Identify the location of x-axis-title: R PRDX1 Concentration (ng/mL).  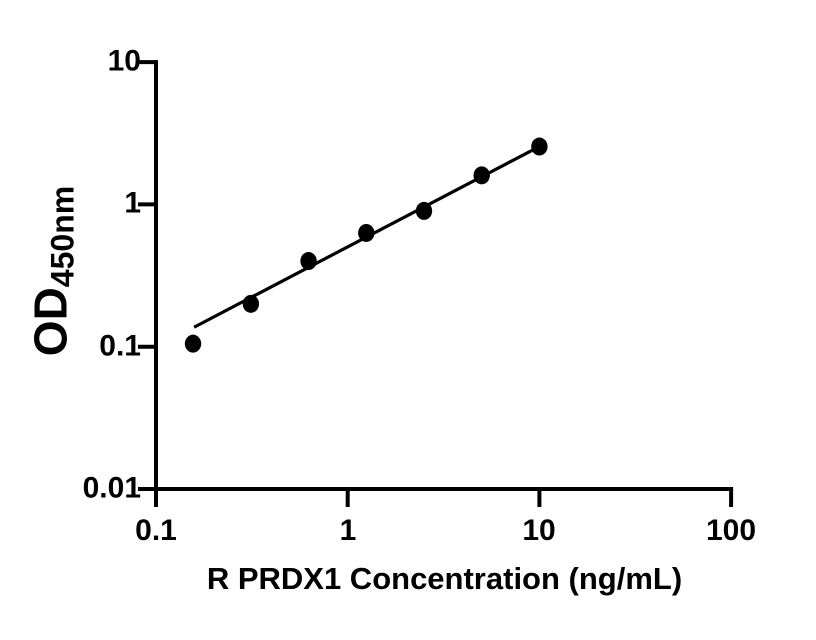
(444, 578).